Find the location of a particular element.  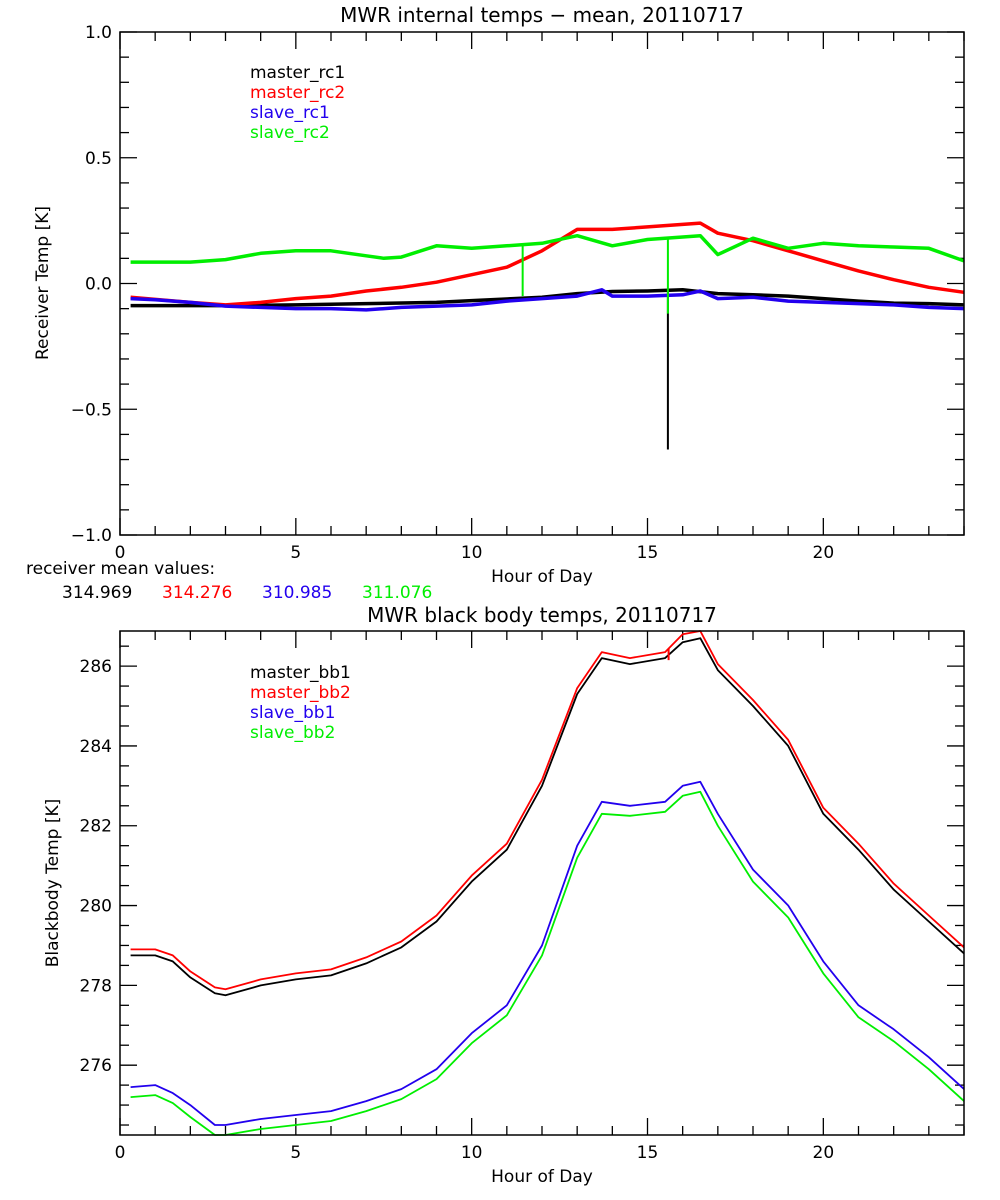

legend-entry: master_bb2 is located at coordinates (300, 693).